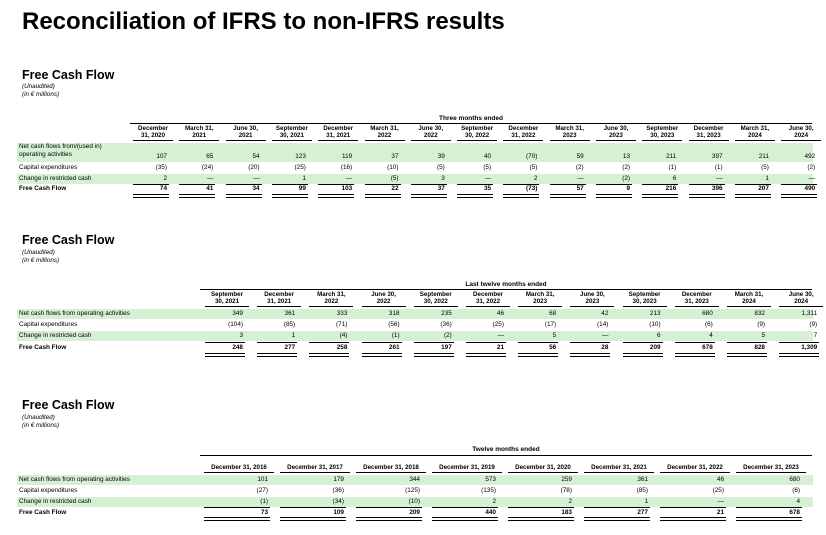 This screenshot has height=535, width=826. What do you see at coordinates (580, 156) in the screenshot?
I see `table-cell: 59` at bounding box center [580, 156].